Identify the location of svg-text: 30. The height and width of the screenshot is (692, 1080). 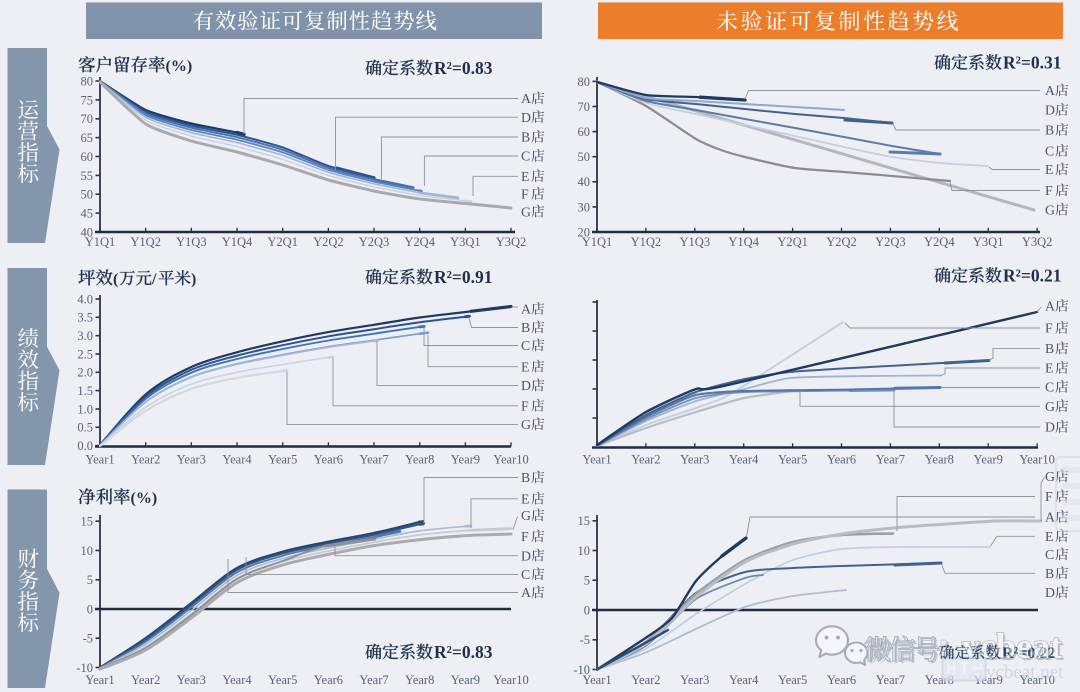
(584, 207).